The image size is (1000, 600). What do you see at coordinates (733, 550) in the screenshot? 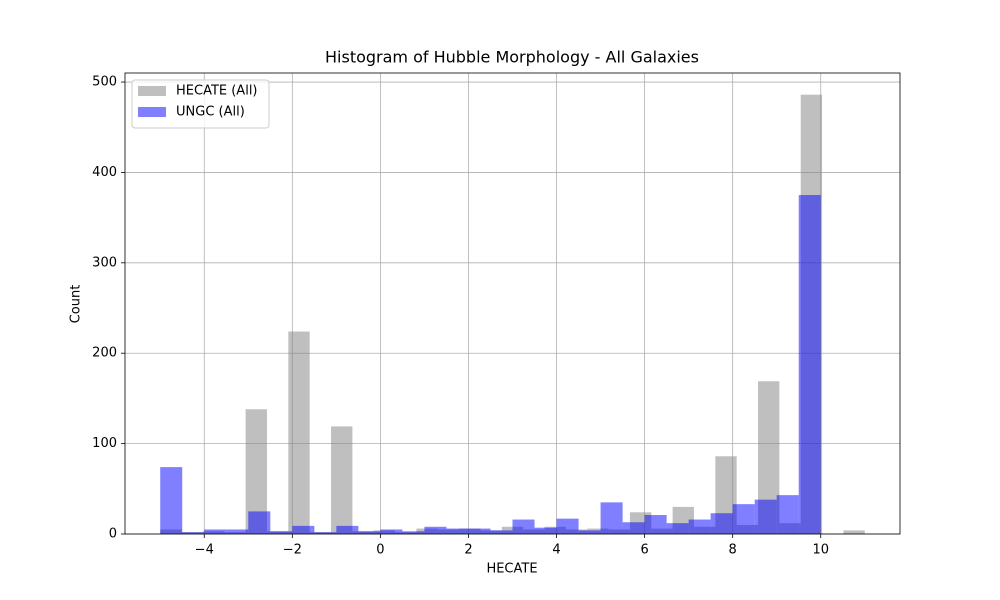
I see `x-tick-label: 8` at bounding box center [733, 550].